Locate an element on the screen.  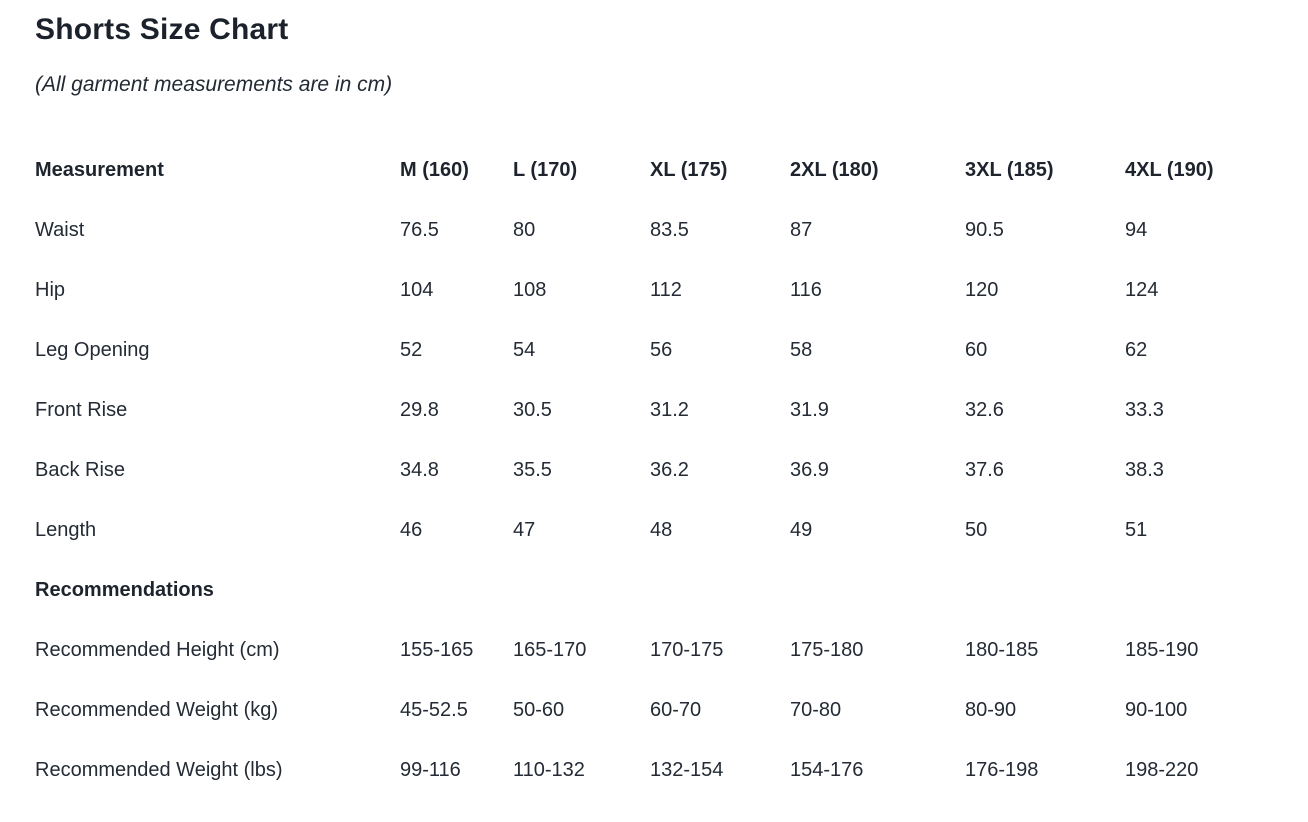
table-row: Front Rise 29.8 30.5 31.2 31.9 32.6 33.3 is located at coordinates (654, 410).